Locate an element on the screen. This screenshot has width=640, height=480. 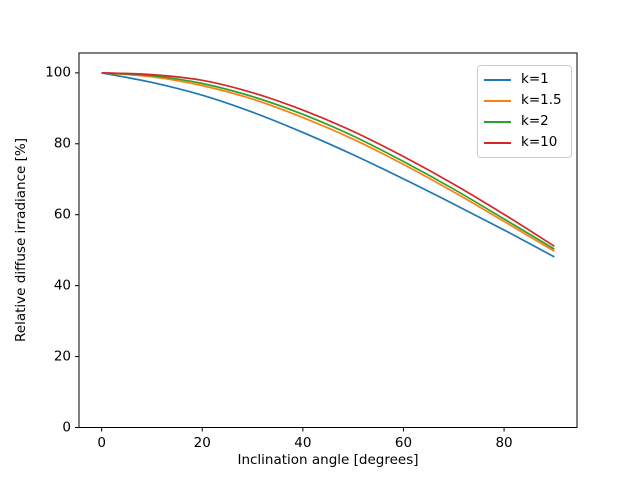
legend: k=1 k=1.5 k=2 k=10 is located at coordinates (524, 111).